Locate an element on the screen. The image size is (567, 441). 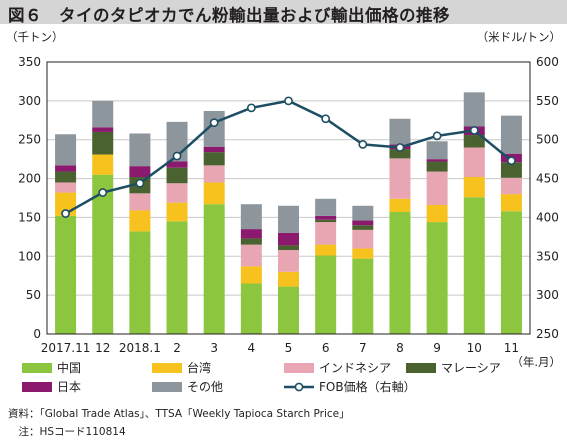
y-right-tick-label: 550 is located at coordinates (547, 101).